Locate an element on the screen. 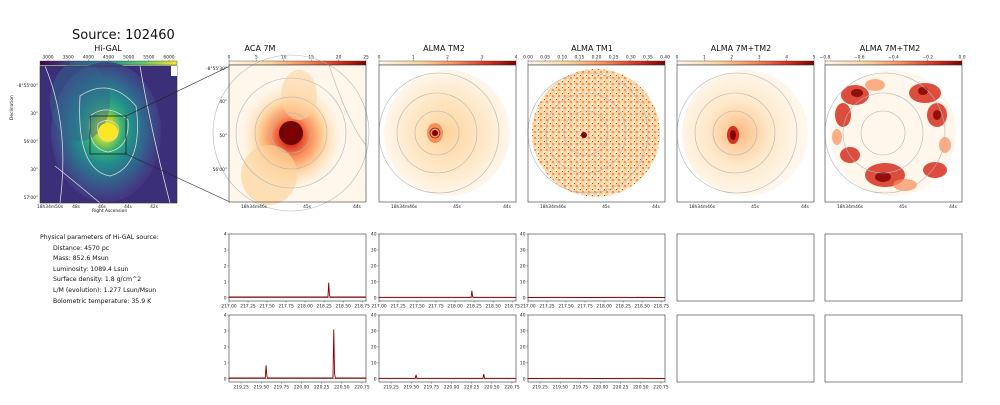 This screenshot has width=1000, height=405. colorbar-tick-label: 0.10 is located at coordinates (562, 58).